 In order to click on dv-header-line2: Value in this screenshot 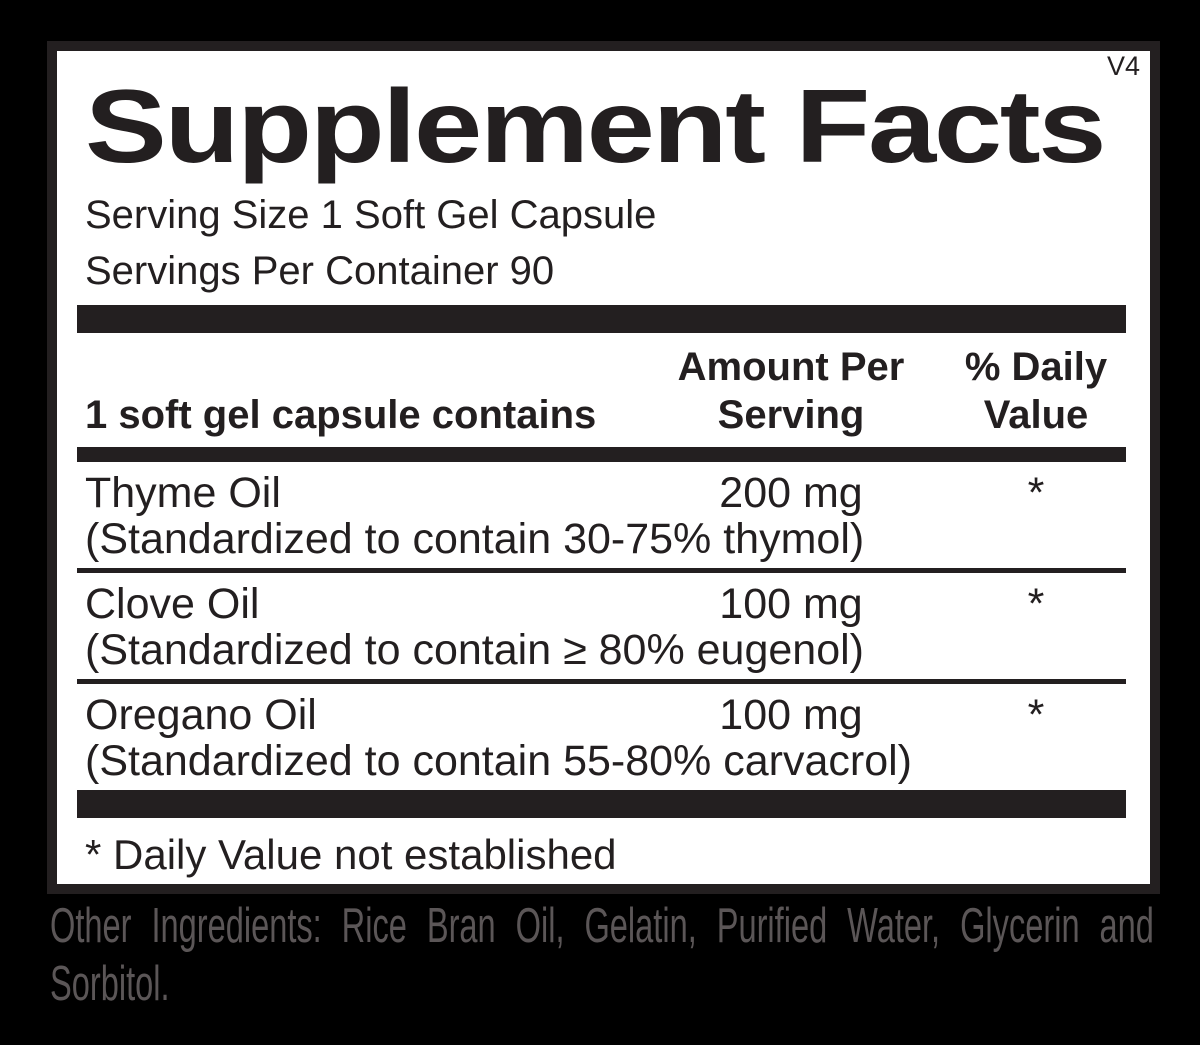, I will do `click(1036, 415)`.